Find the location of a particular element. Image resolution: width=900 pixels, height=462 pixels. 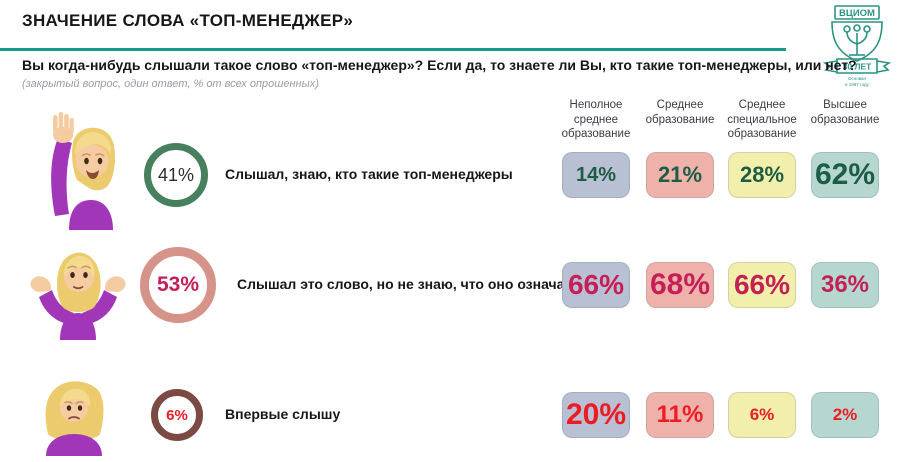

total-ring: 53% is located at coordinates (178, 285).